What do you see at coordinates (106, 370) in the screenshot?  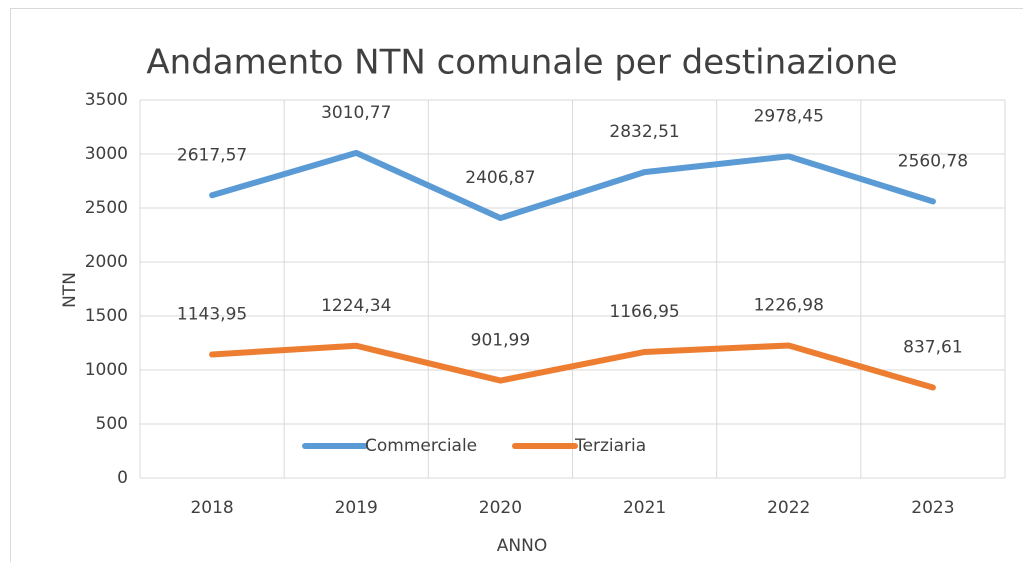 I see `y-tick-label: 1000` at bounding box center [106, 370].